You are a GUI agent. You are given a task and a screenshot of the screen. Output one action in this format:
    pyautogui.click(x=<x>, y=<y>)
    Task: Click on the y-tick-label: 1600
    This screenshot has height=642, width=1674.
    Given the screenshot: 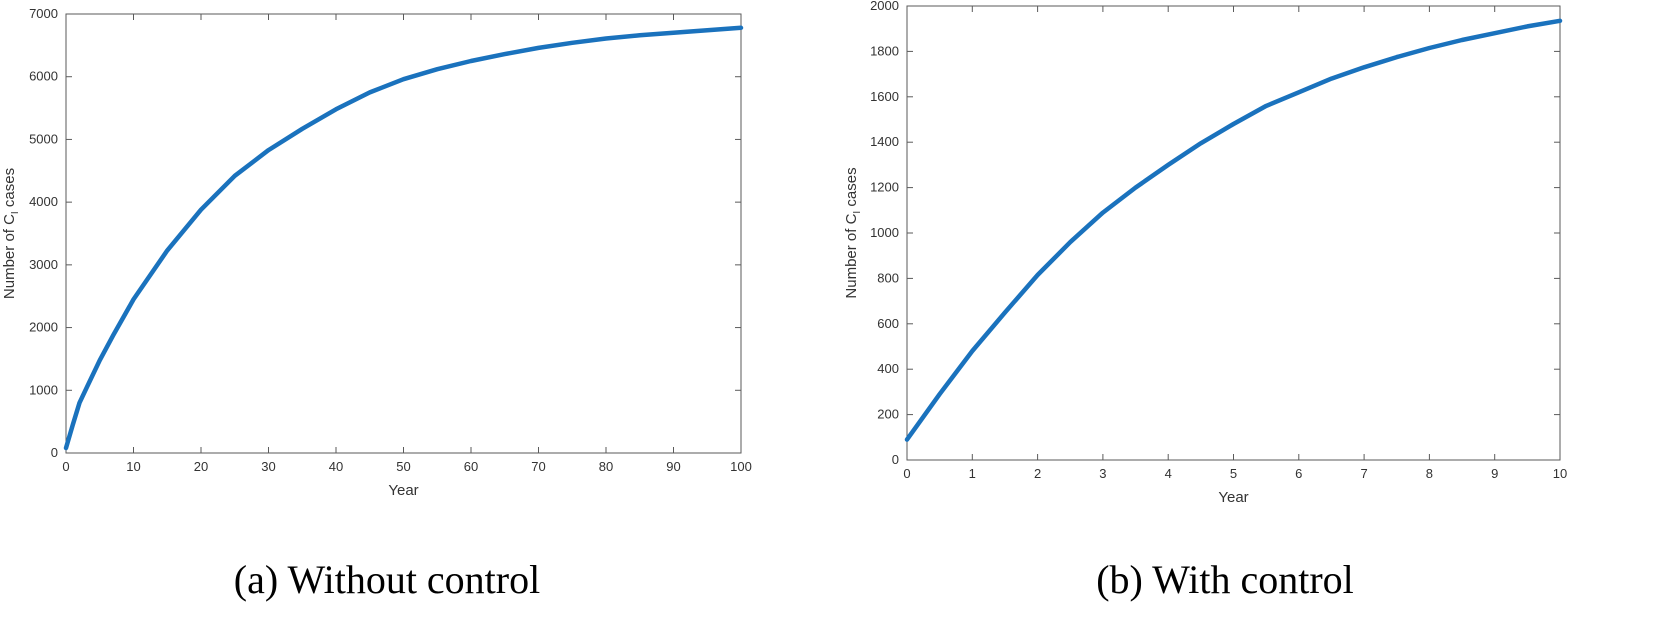 What is the action you would take?
    pyautogui.click(x=884, y=96)
    